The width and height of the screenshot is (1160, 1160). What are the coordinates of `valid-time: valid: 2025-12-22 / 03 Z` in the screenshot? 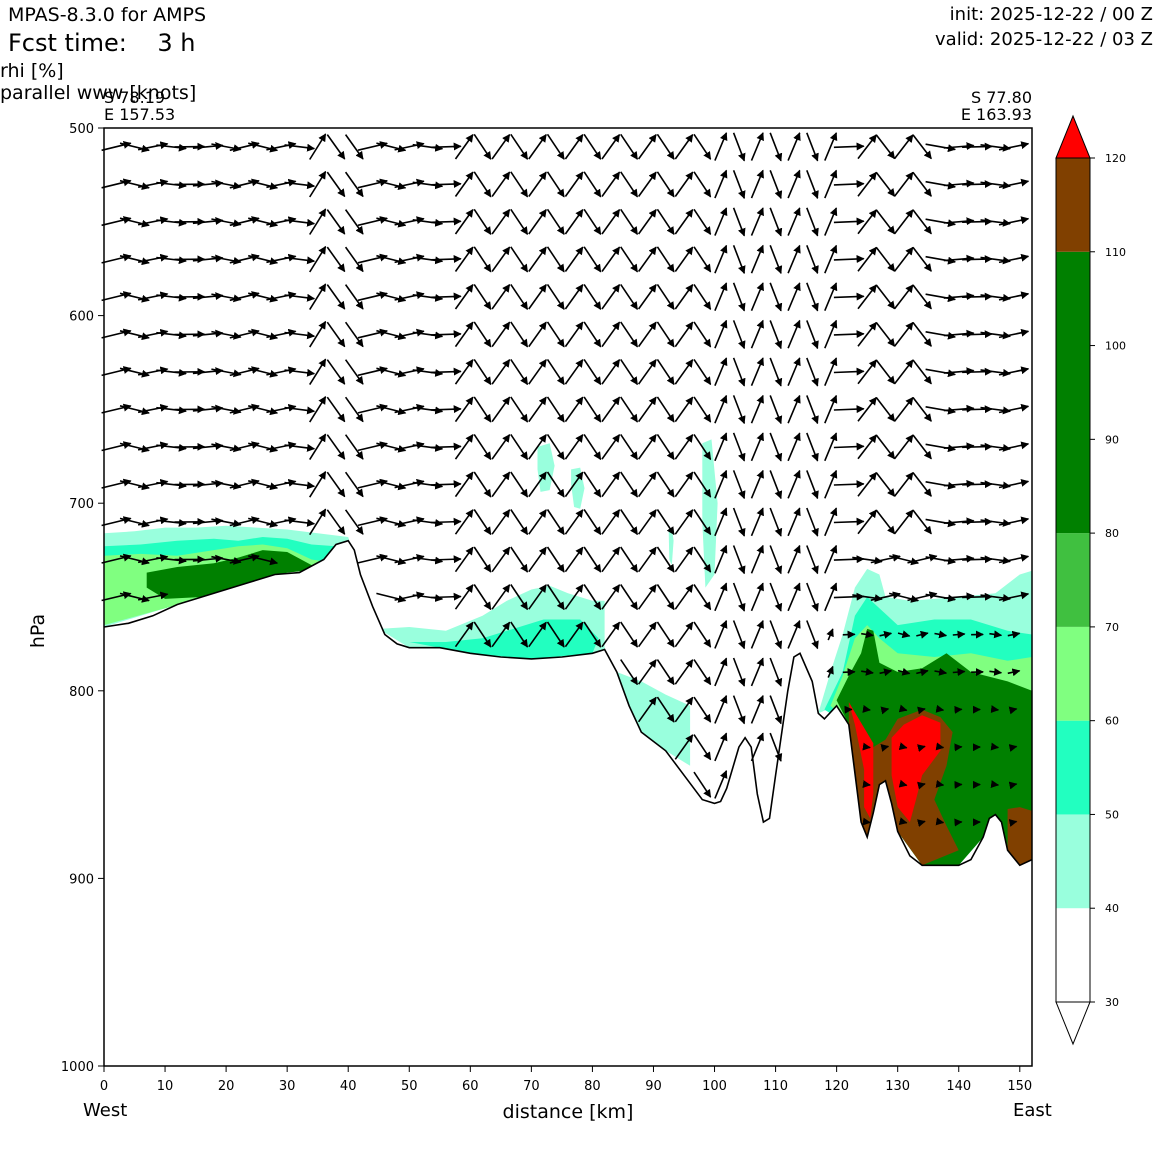 It's located at (1044, 39).